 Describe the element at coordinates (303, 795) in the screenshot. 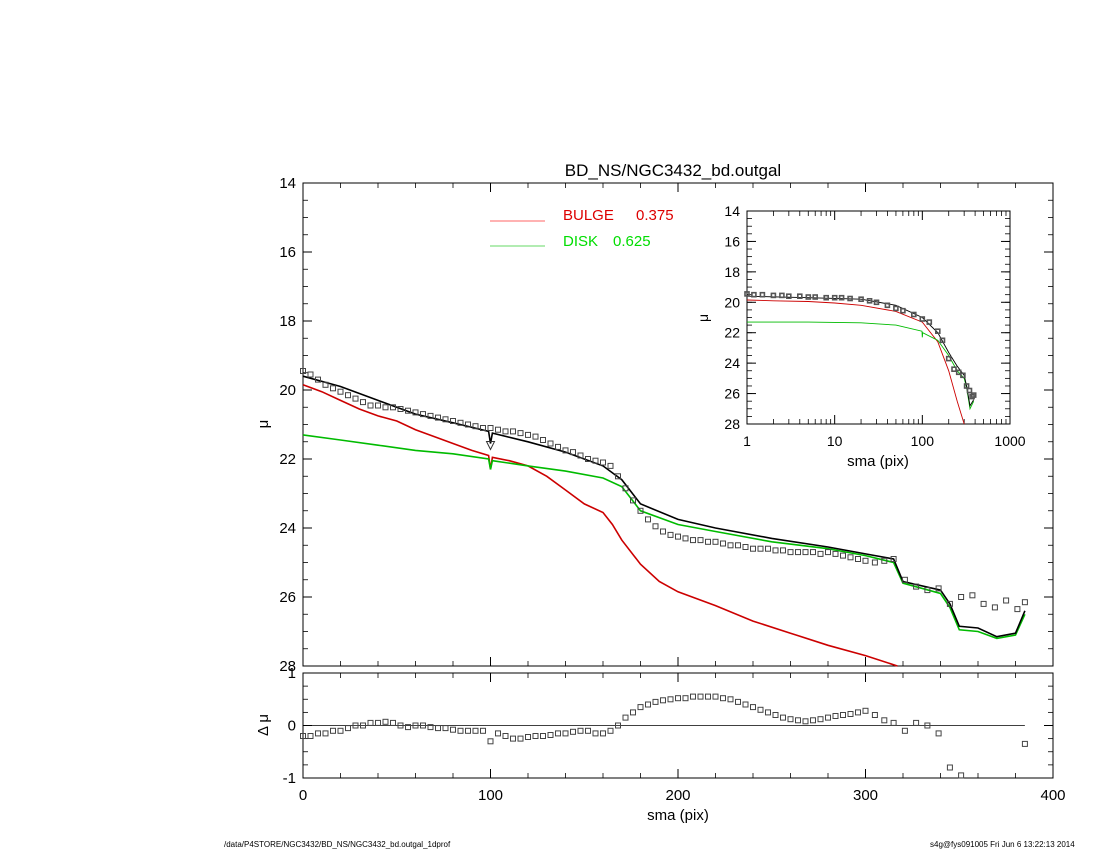

I see `resid-x-tick-label-0: 0` at that location.